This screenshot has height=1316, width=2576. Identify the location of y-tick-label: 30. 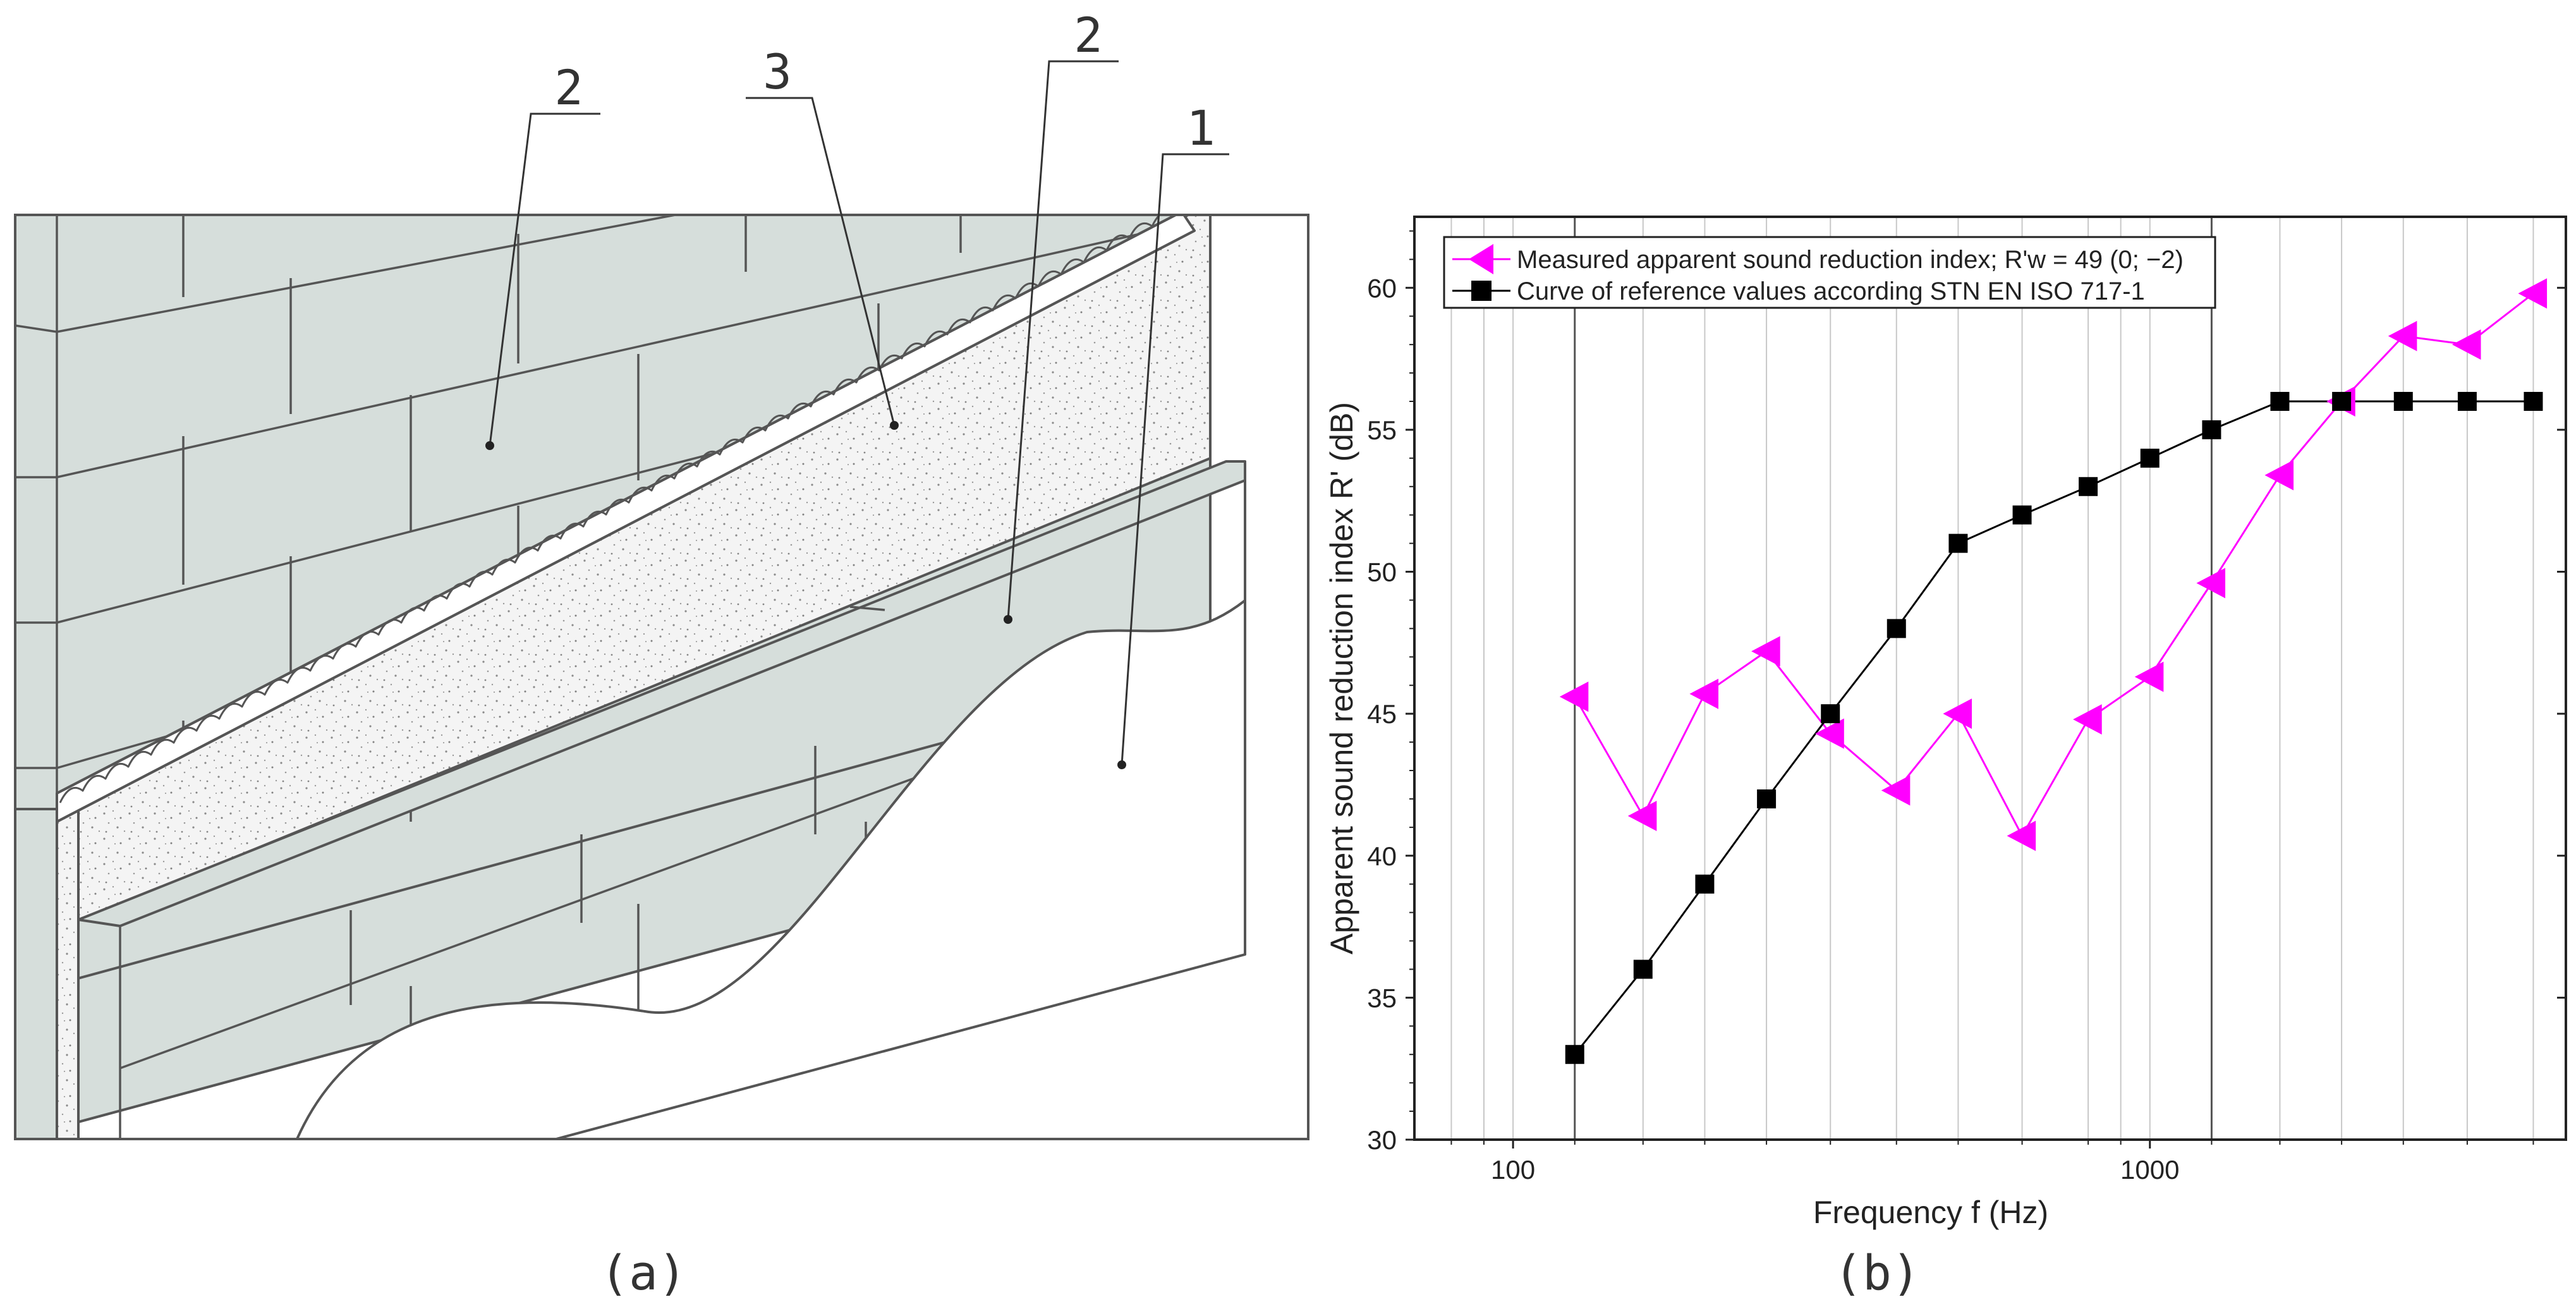
(1382, 1140).